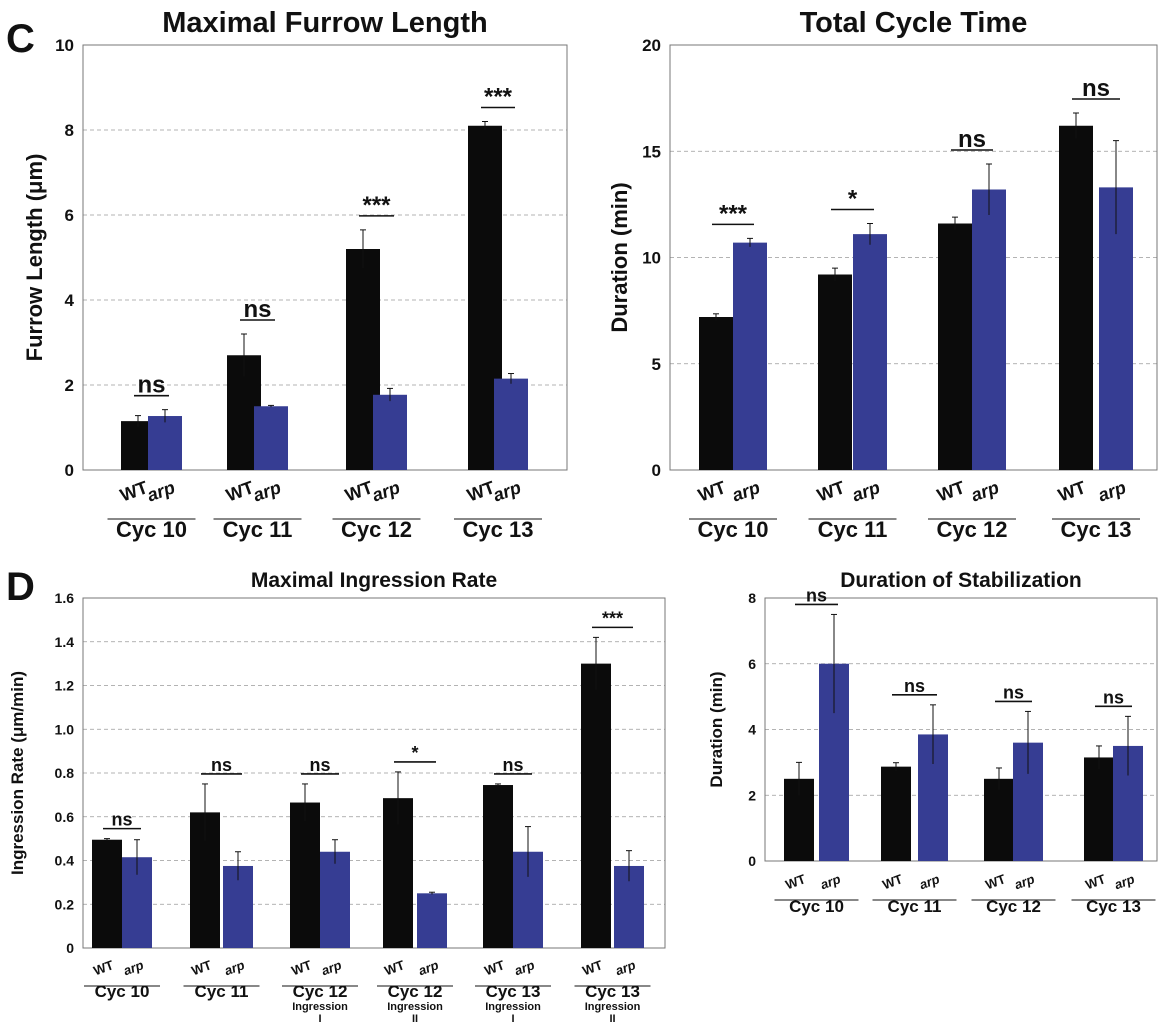  What do you see at coordinates (34, 258) in the screenshot?
I see `y-axis-label: Furrow Length (μm)` at bounding box center [34, 258].